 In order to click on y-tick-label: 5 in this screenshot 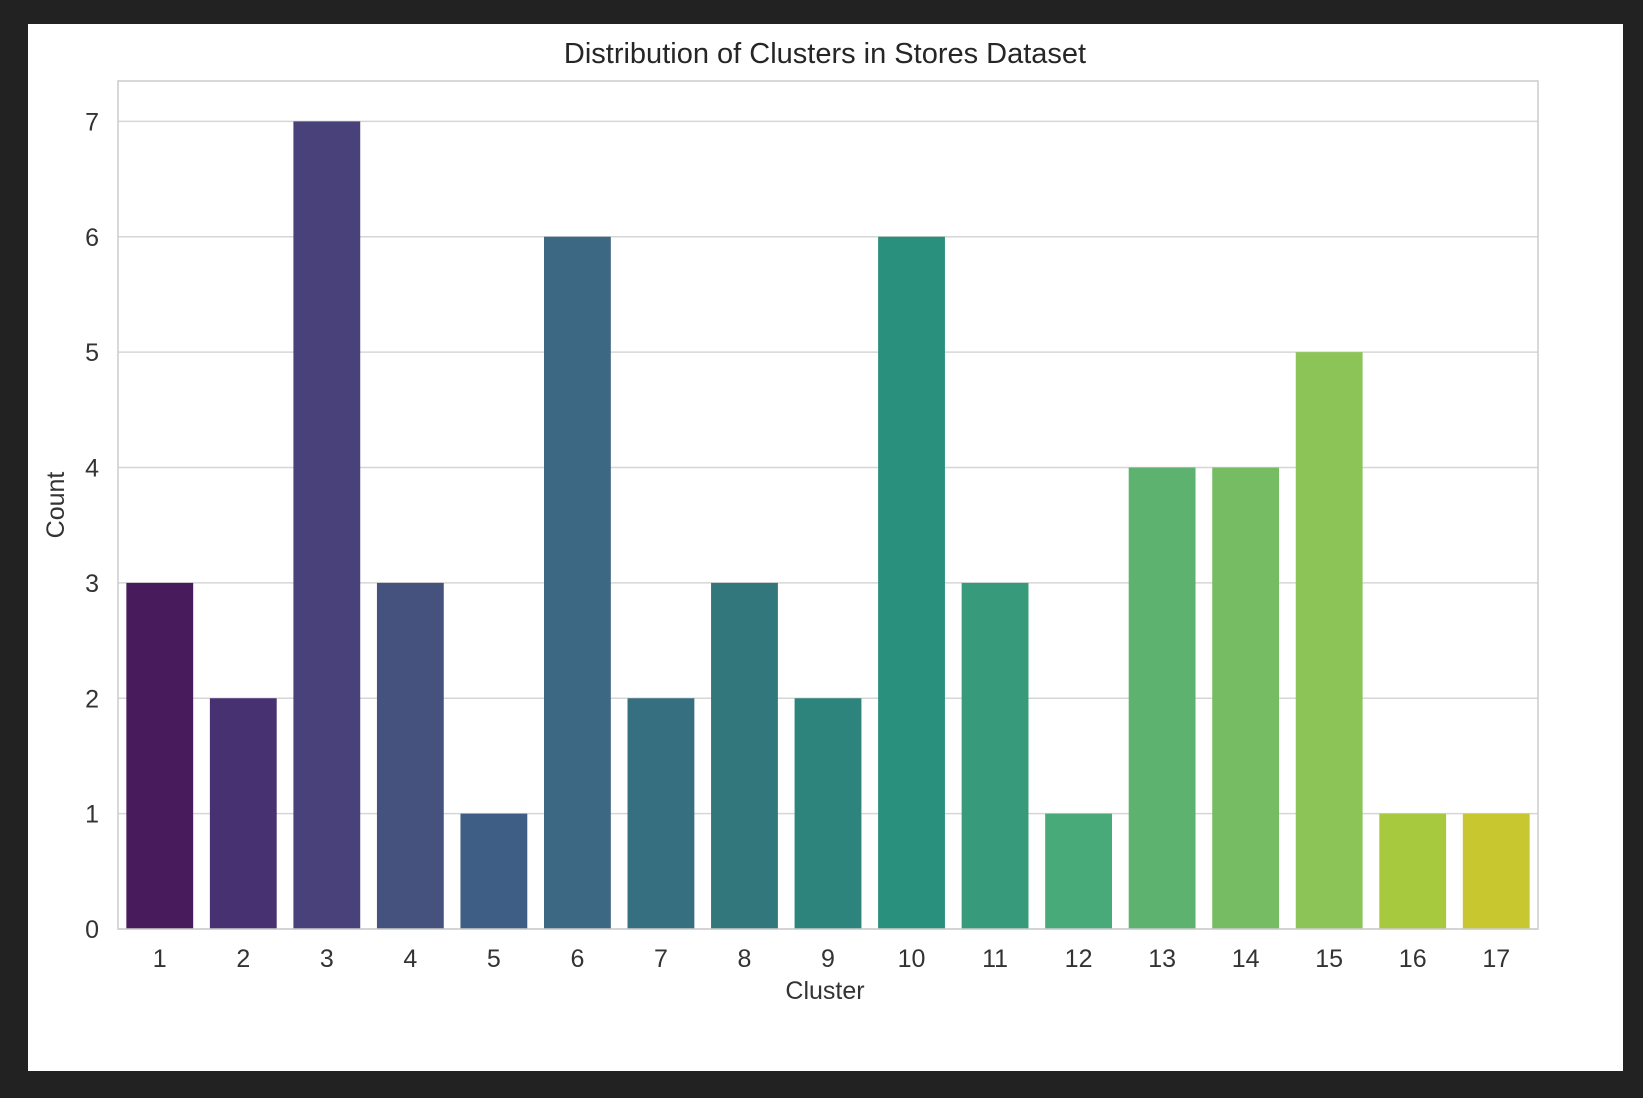, I will do `click(92, 353)`.